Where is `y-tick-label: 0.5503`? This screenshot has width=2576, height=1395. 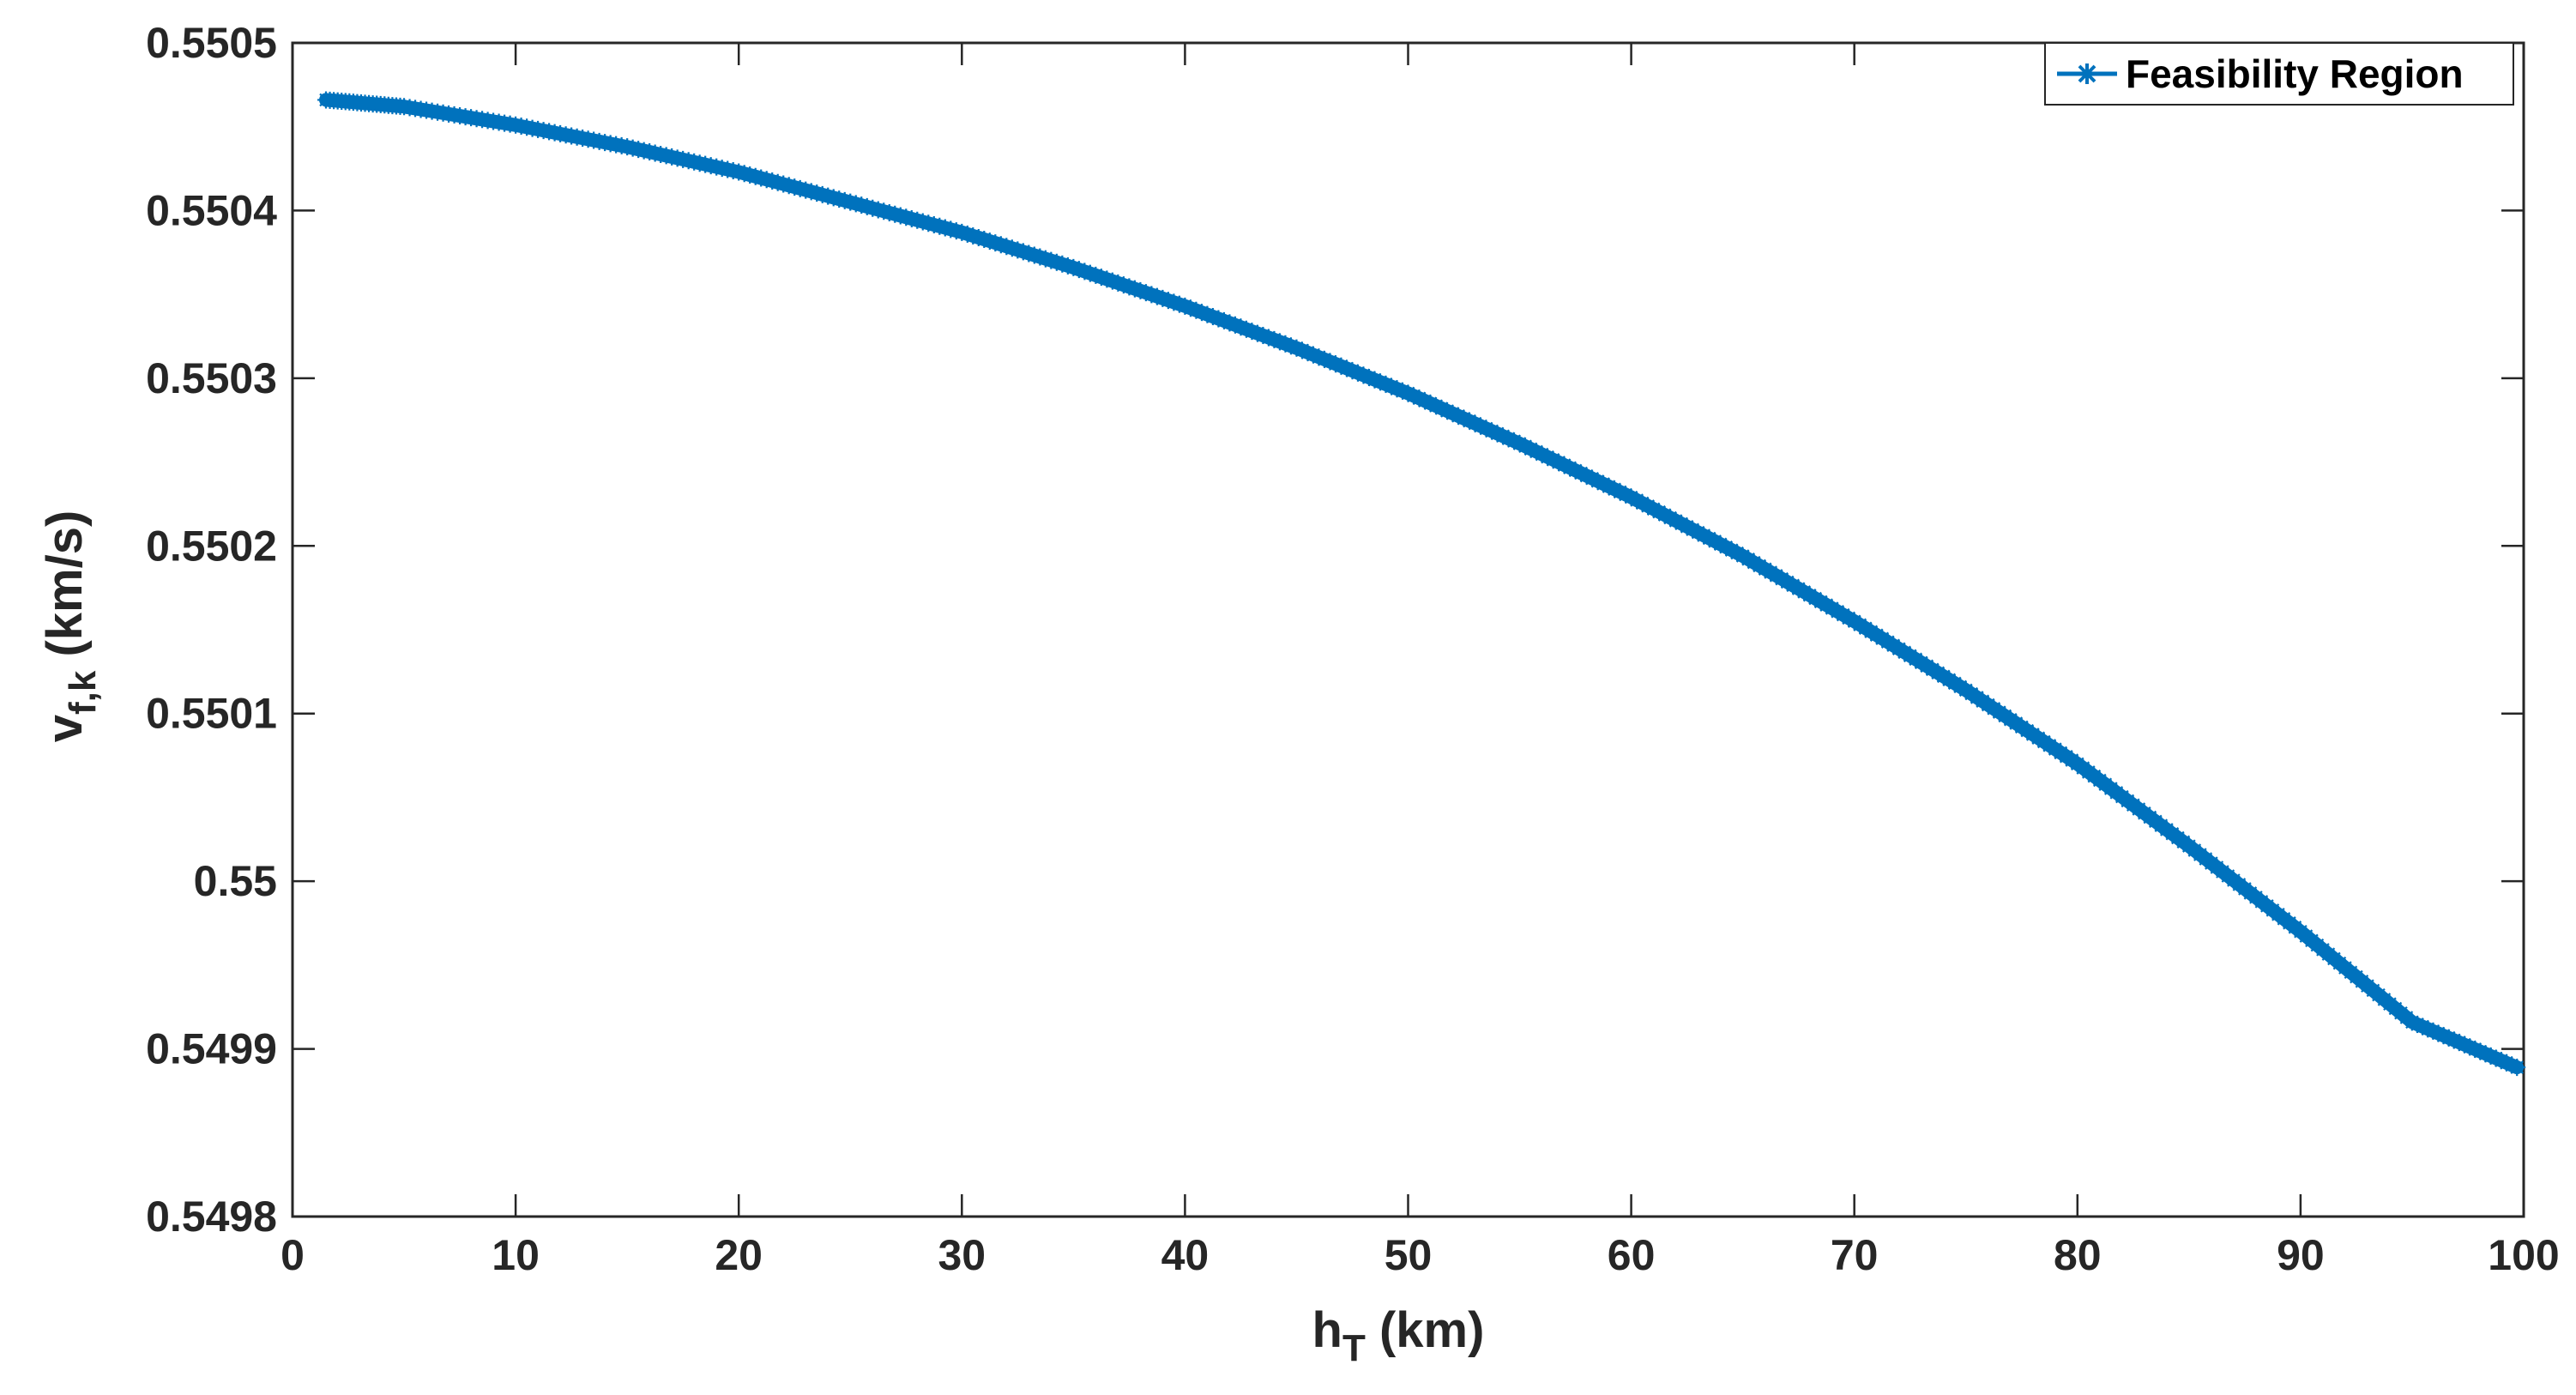 y-tick-label: 0.5503 is located at coordinates (211, 378).